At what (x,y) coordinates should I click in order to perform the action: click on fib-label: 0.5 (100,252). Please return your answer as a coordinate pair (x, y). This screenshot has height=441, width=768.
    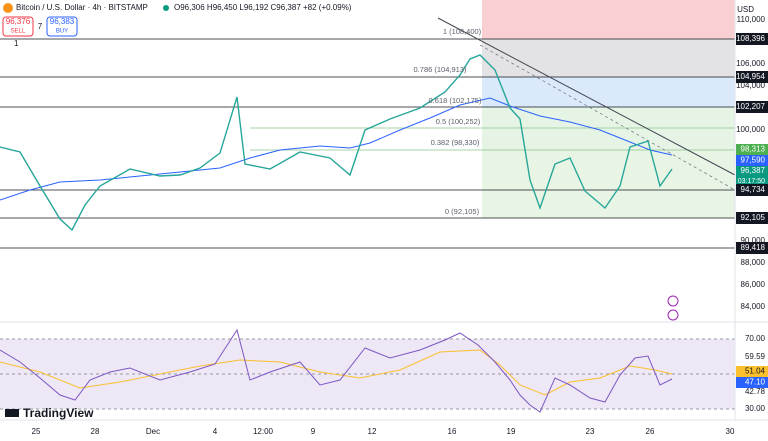
    Looking at the image, I should click on (458, 121).